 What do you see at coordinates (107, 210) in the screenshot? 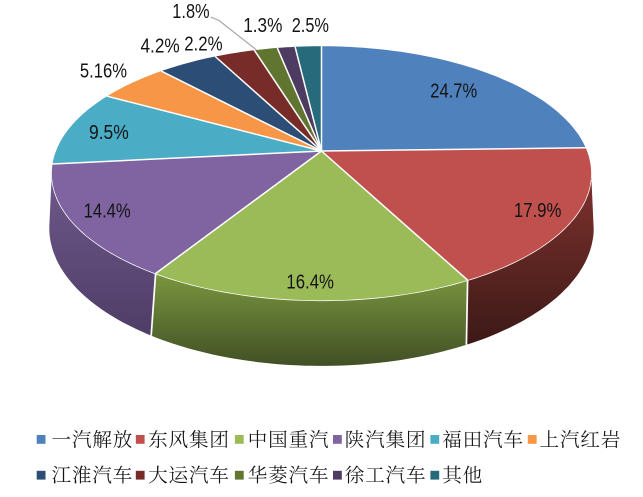
I see `svg-text: 14.4%` at bounding box center [107, 210].